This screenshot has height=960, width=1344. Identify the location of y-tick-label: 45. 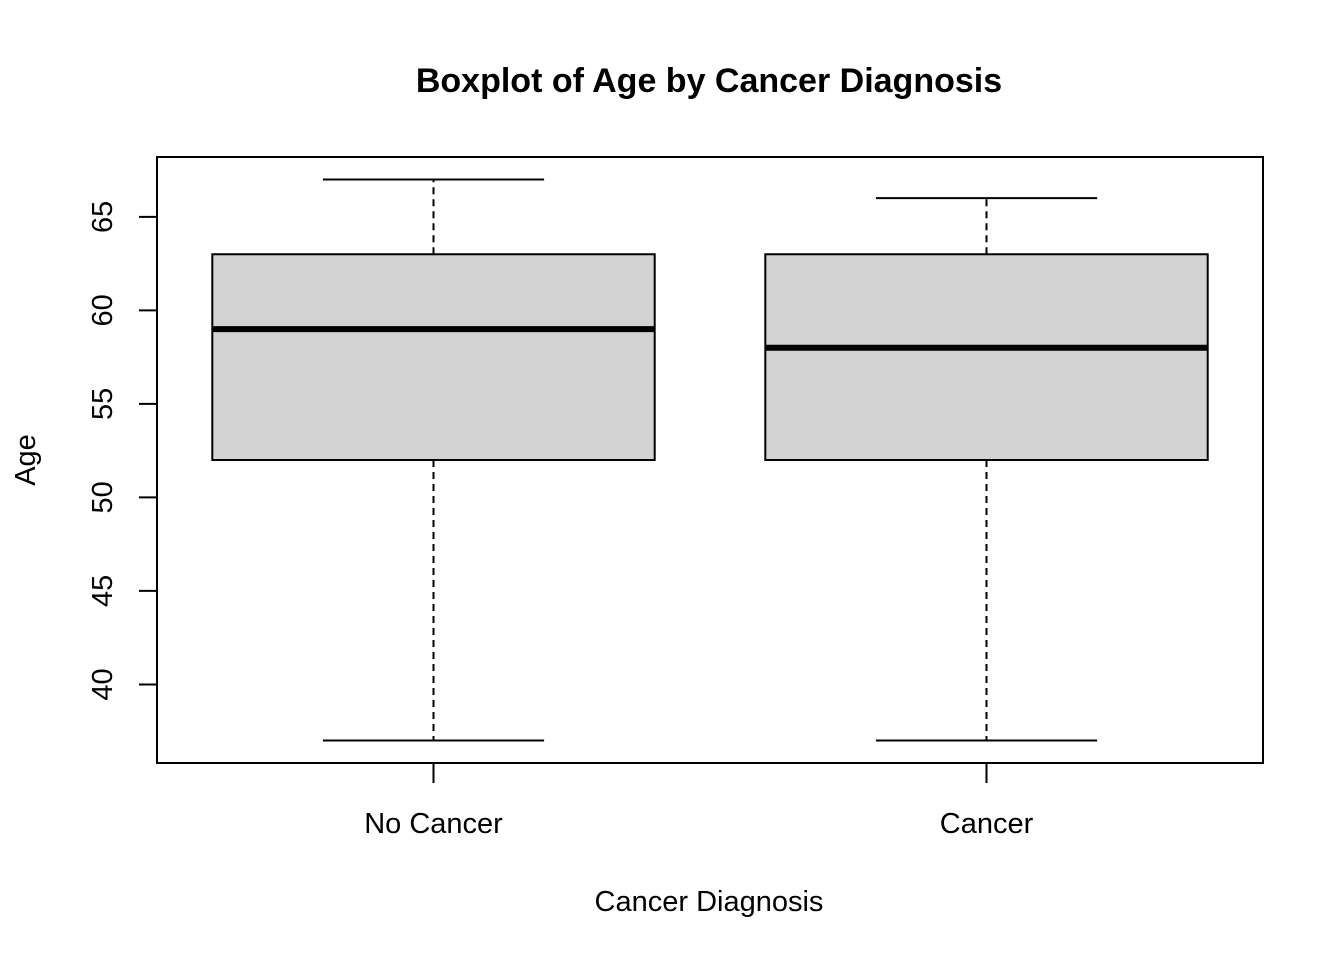
(103, 591).